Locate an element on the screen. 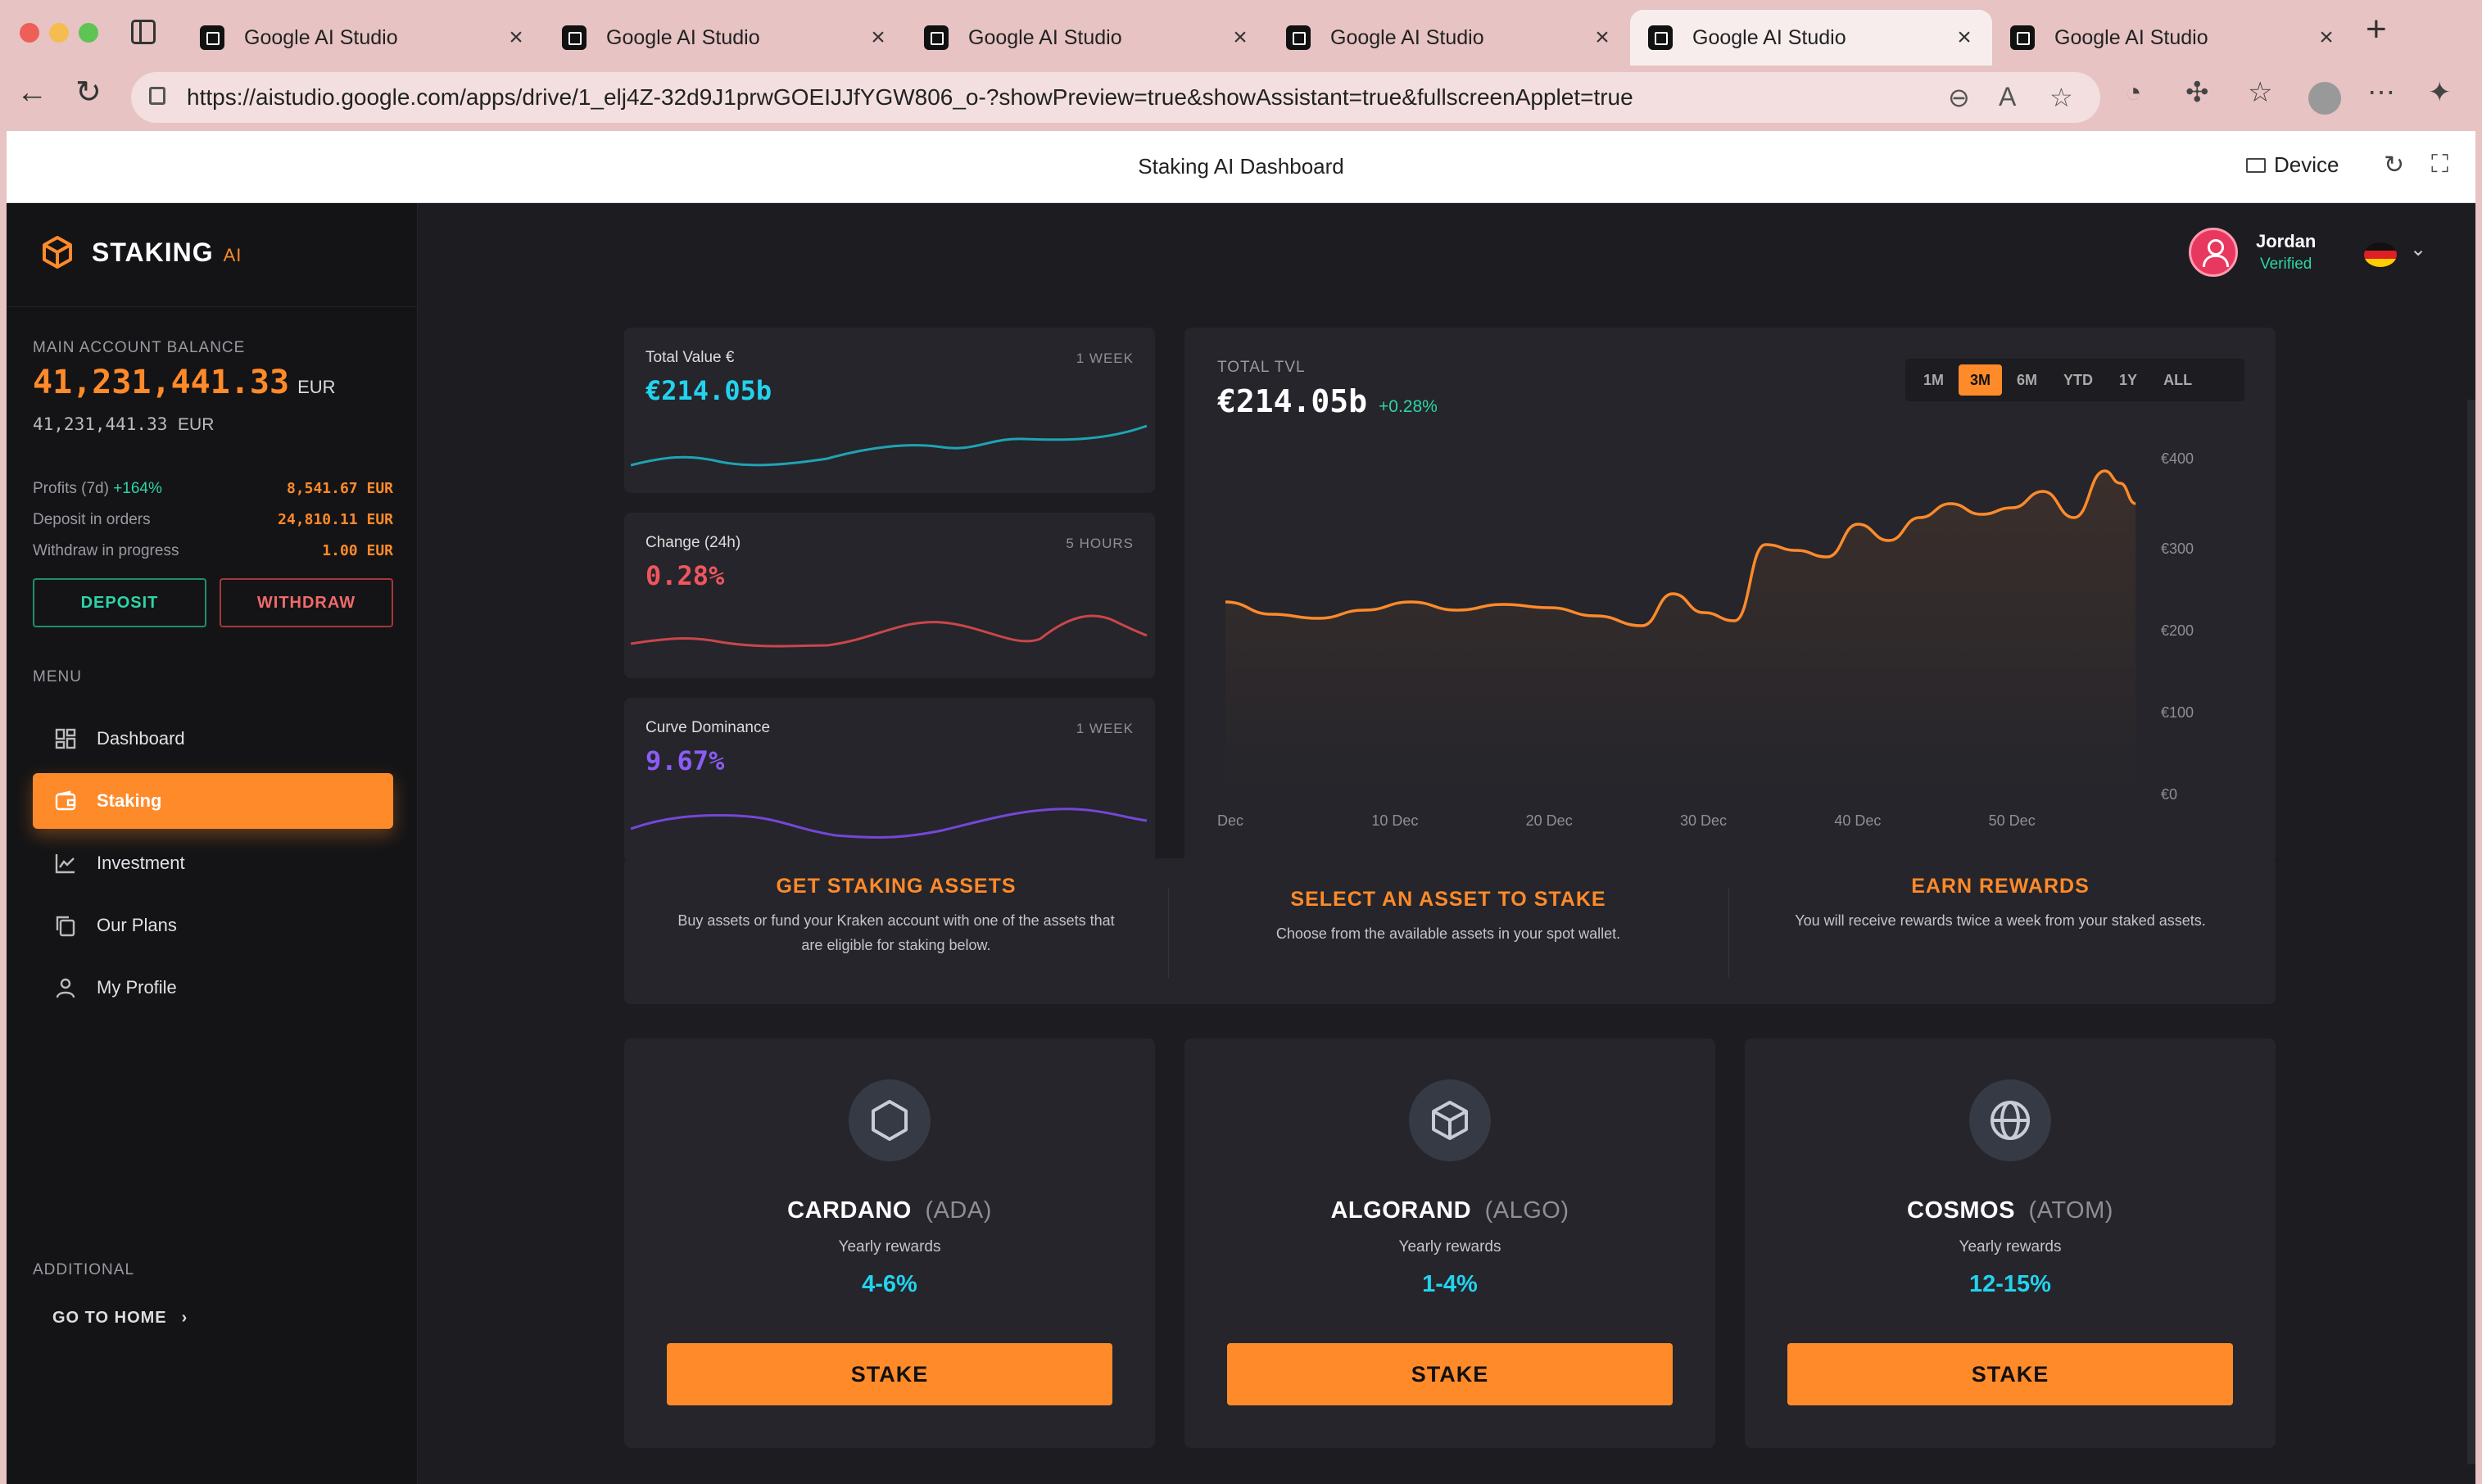 This screenshot has width=2482, height=1484. logo: STAKING AI is located at coordinates (140, 252).